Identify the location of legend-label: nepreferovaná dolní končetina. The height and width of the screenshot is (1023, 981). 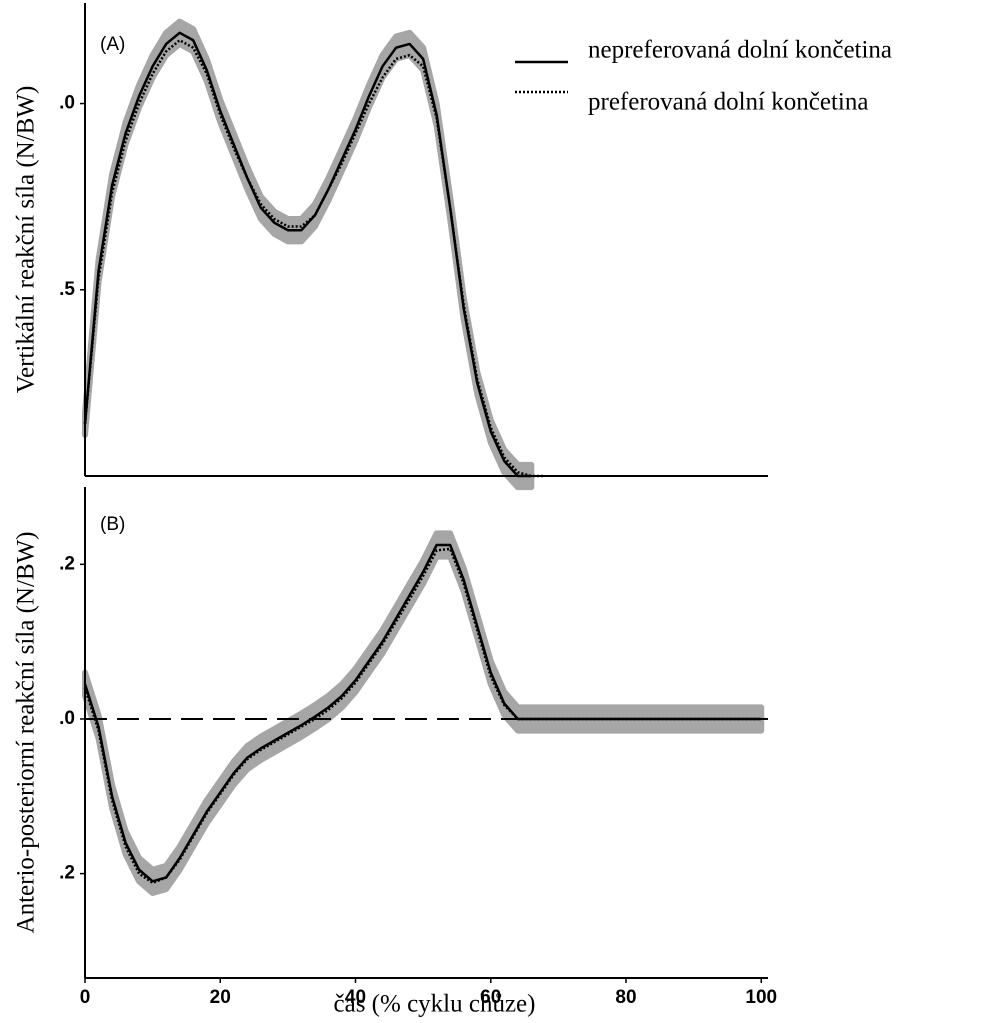
(740, 50).